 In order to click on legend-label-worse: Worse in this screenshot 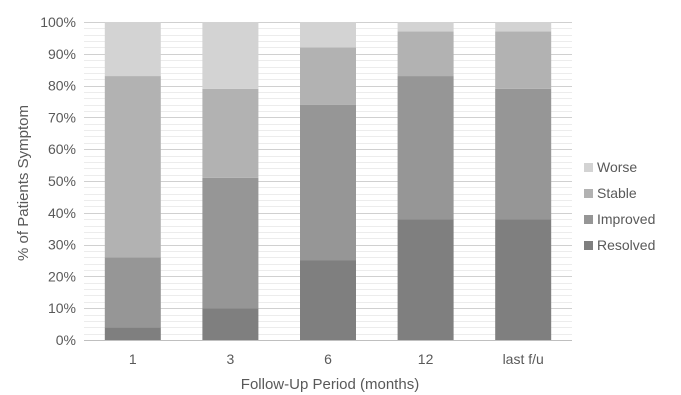, I will do `click(617, 167)`.